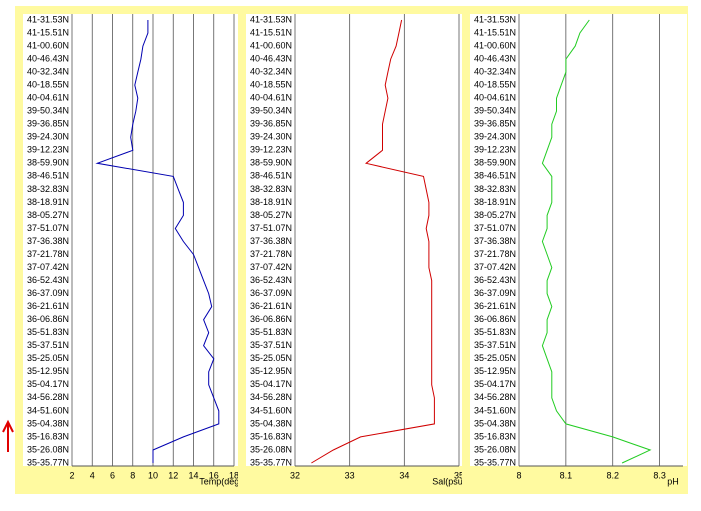 Image resolution: width=701 pixels, height=511 pixels. I want to click on x-tick-label: 6, so click(112, 475).